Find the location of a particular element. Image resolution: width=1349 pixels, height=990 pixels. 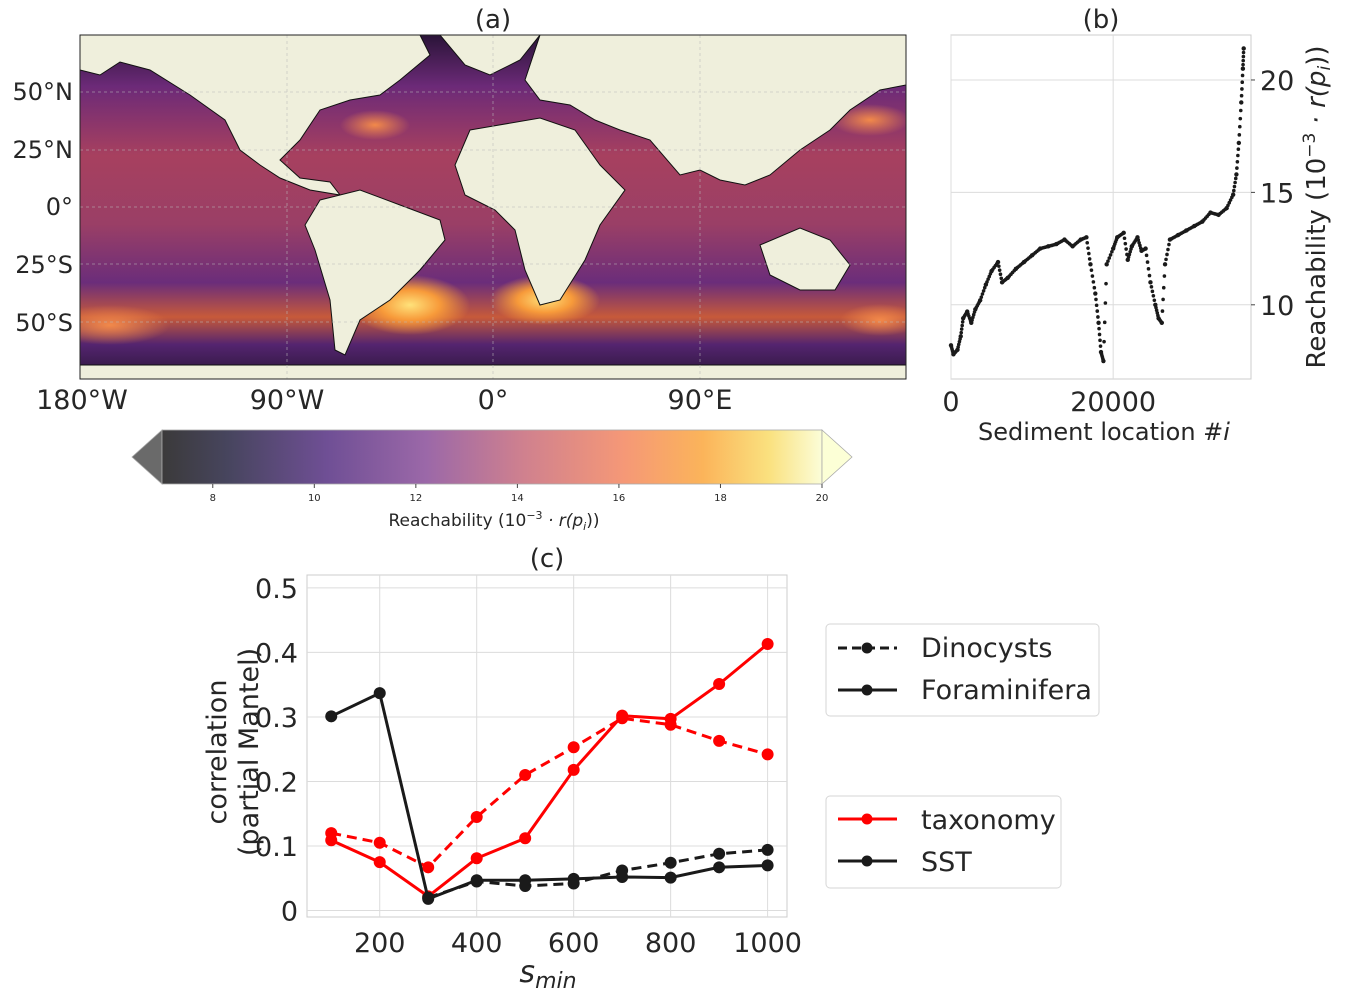

y-tick-label: 10 is located at coordinates (1277, 306).